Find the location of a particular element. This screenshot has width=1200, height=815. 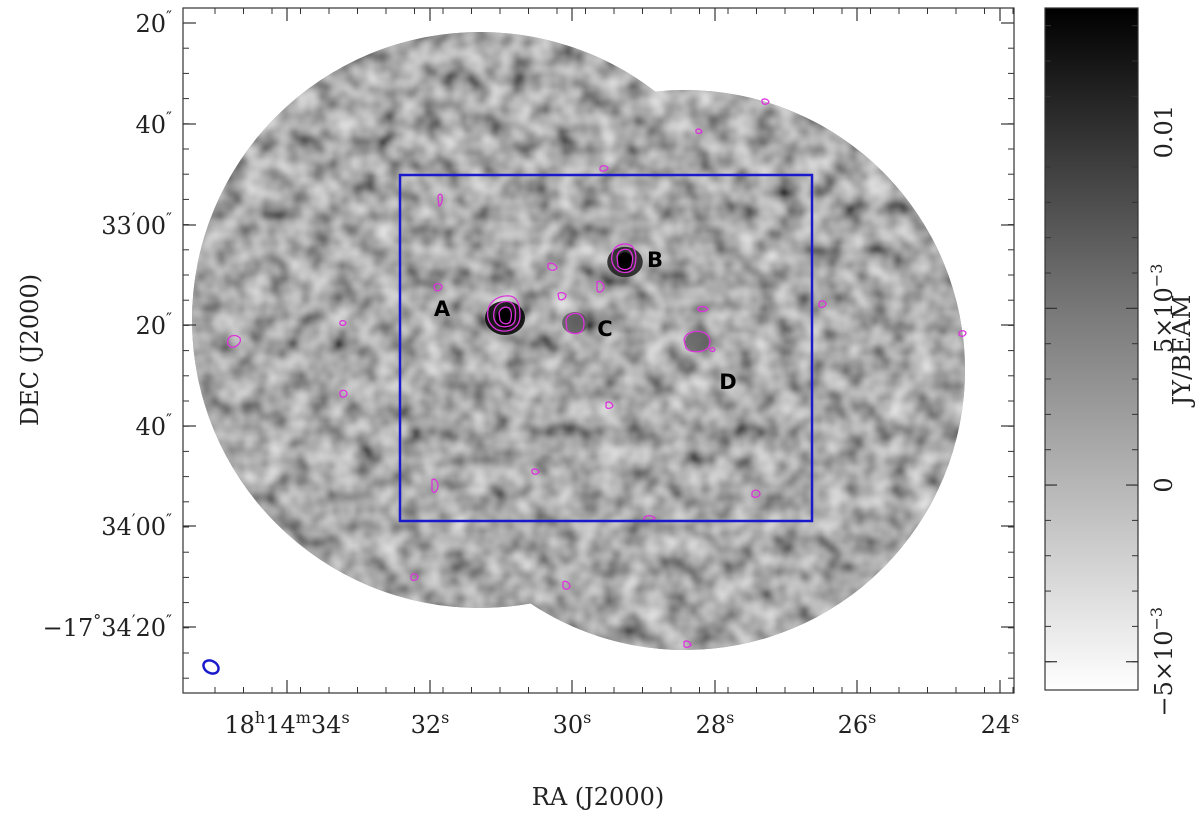

source-c-emission is located at coordinates (575, 323).